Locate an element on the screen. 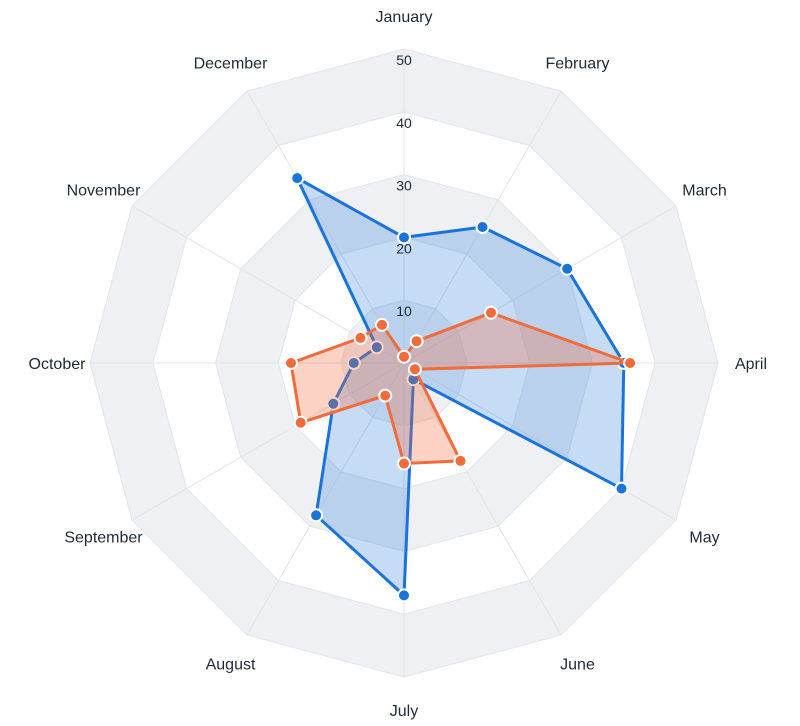 Image resolution: width=800 pixels, height=726 pixels. tick-label-40: 40 is located at coordinates (404, 123).